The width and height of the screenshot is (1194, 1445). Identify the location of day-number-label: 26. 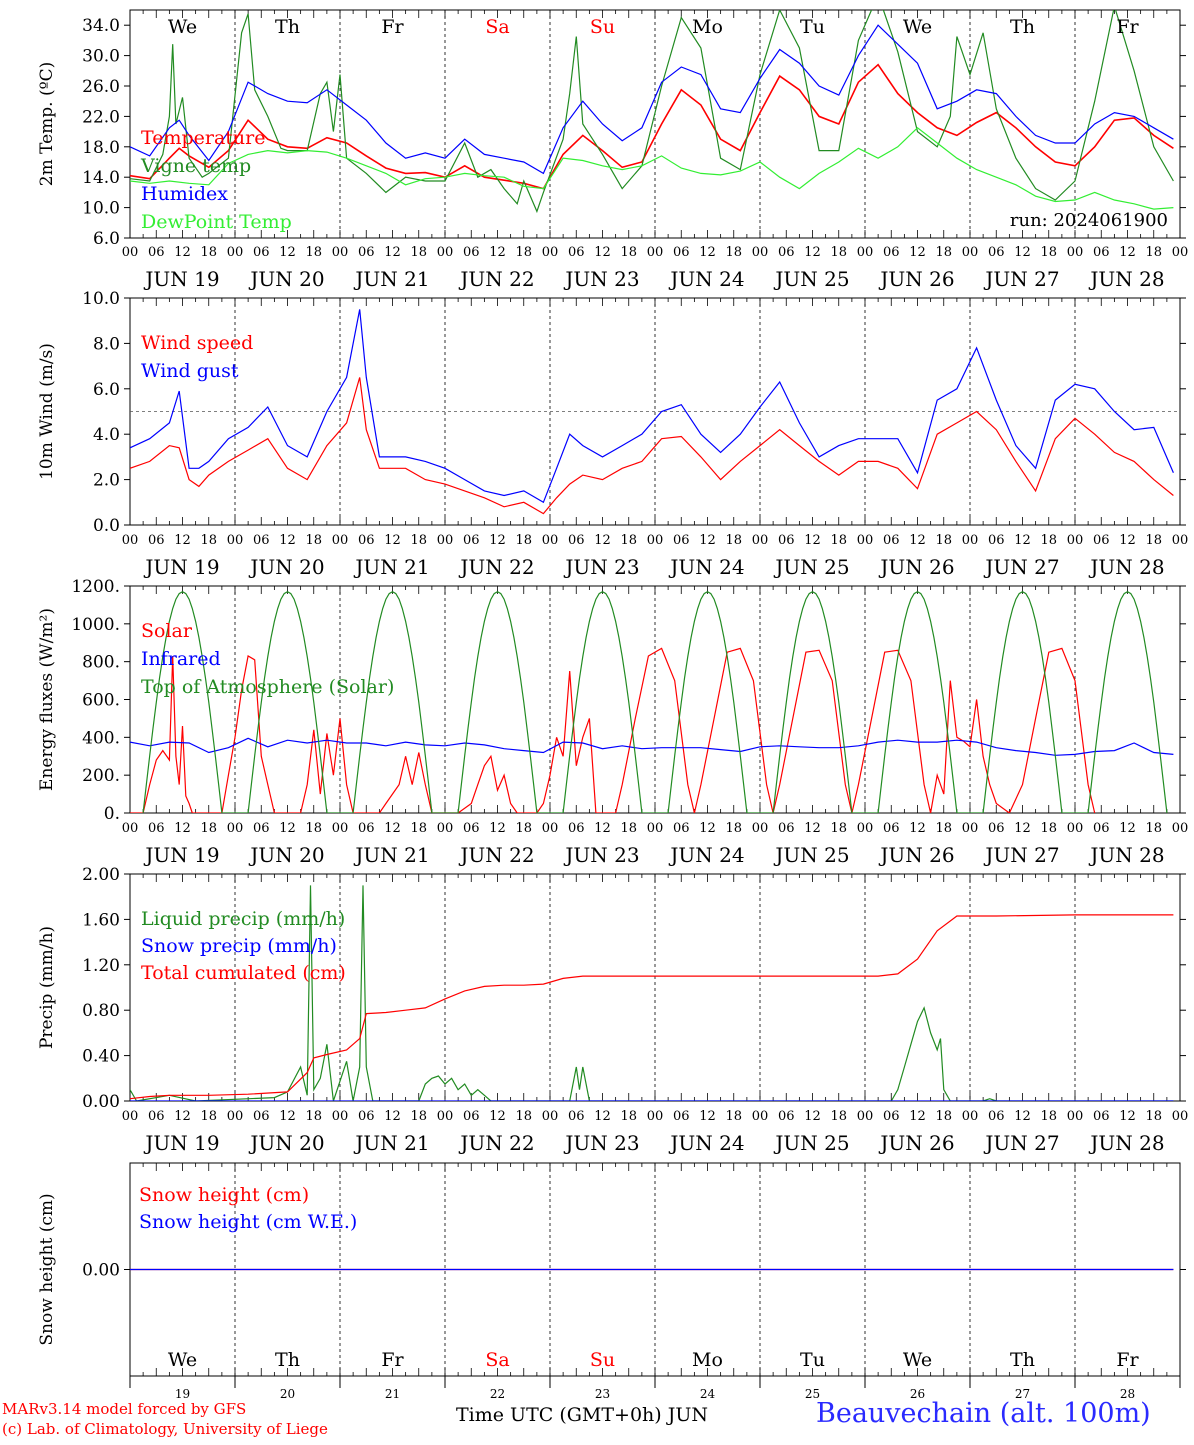
(917, 1394).